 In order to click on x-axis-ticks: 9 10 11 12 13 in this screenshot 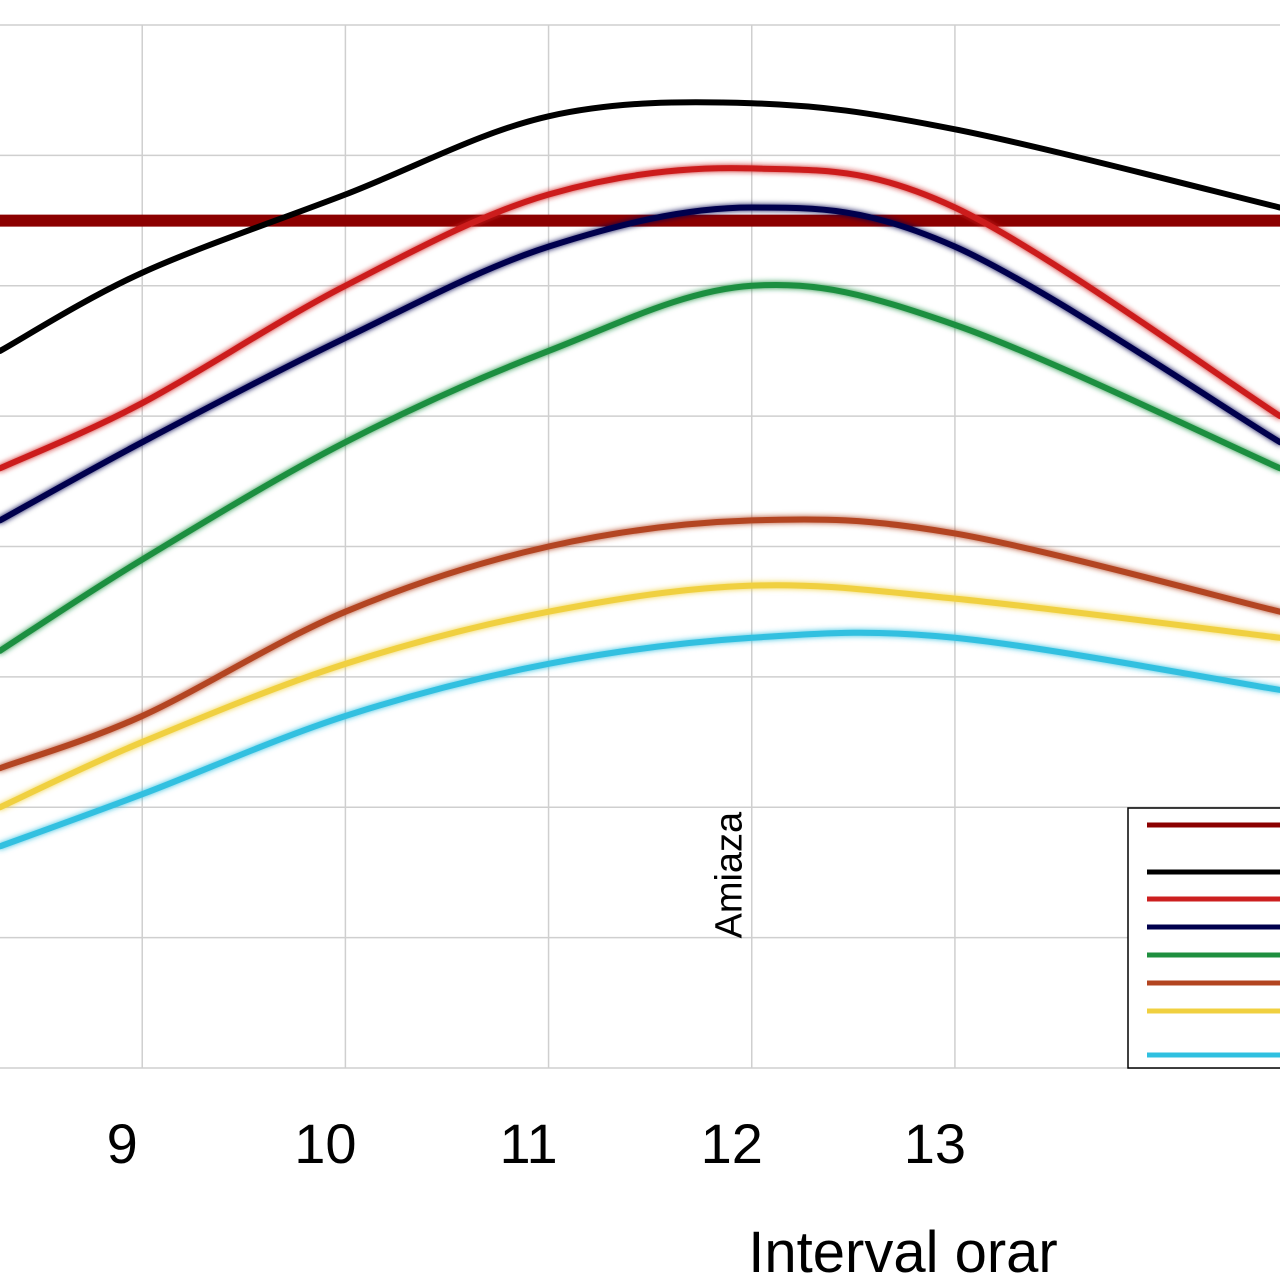, I will do `click(536, 1143)`.